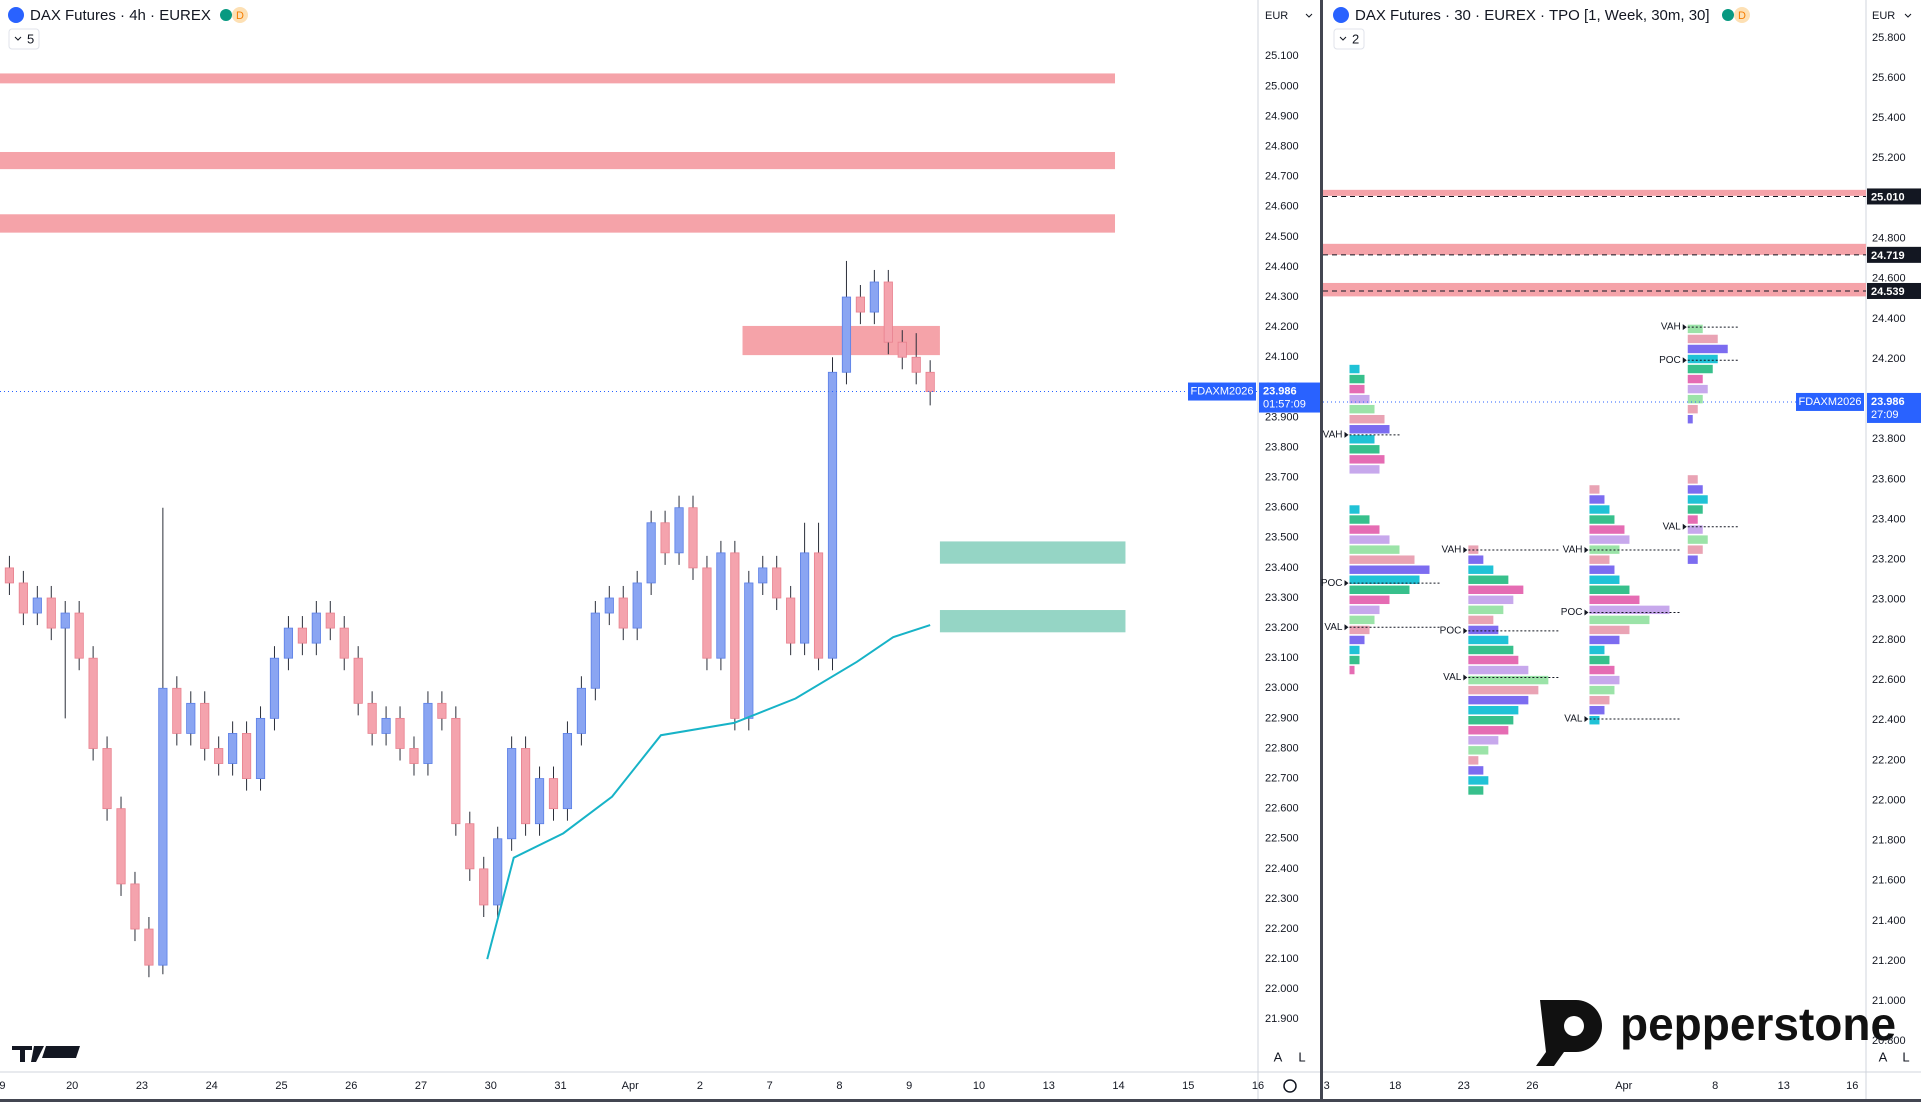 This screenshot has height=1102, width=1921. I want to click on x-tick-label: 26, so click(1532, 1086).